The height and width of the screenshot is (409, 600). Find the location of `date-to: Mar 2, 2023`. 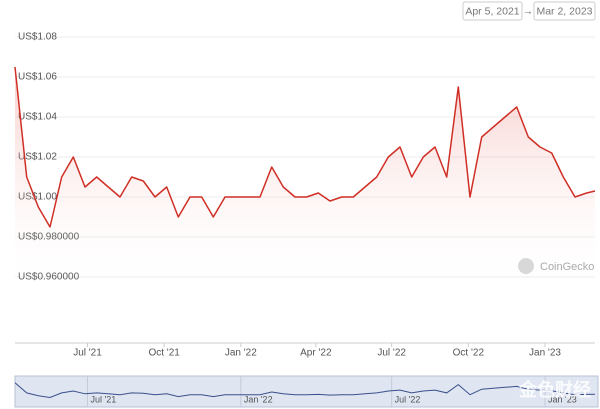

date-to: Mar 2, 2023 is located at coordinates (564, 11).